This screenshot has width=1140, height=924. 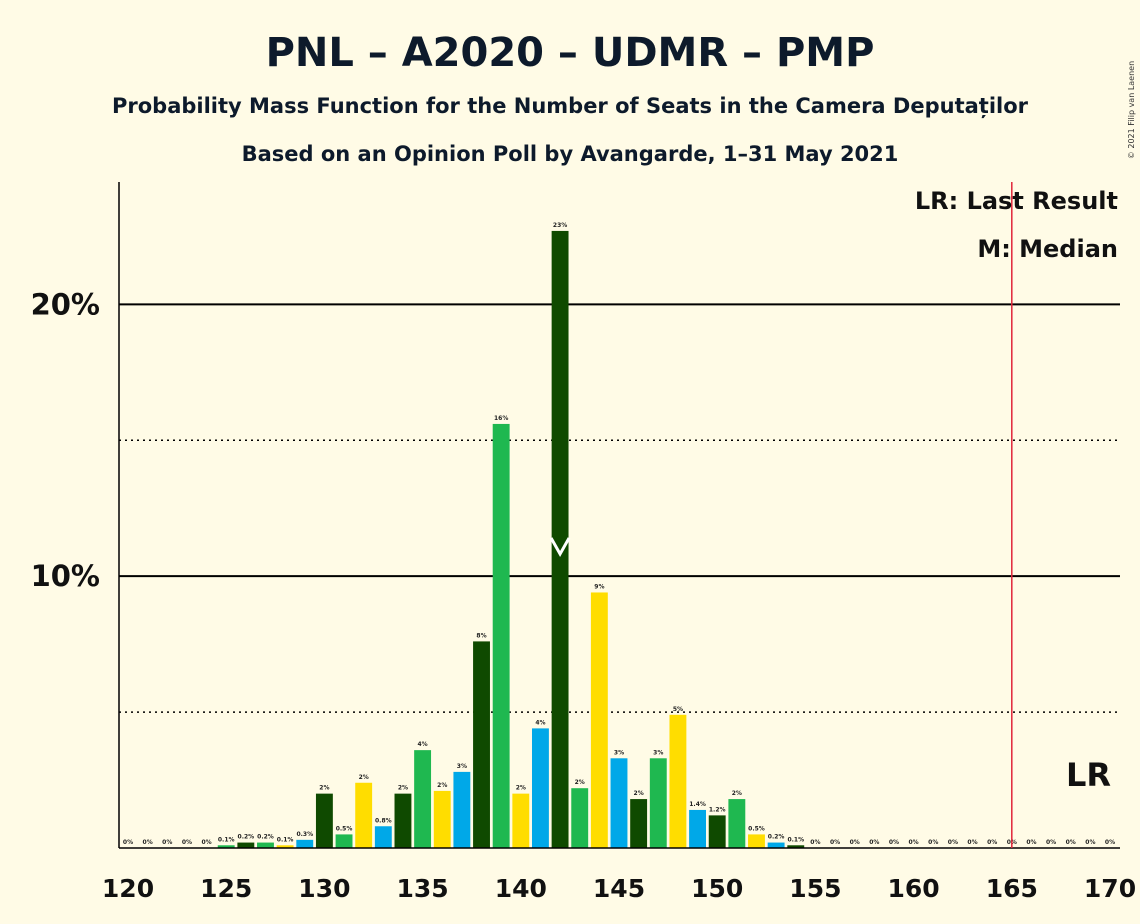 I want to click on bar-label-161: 0%, so click(x=933, y=842).